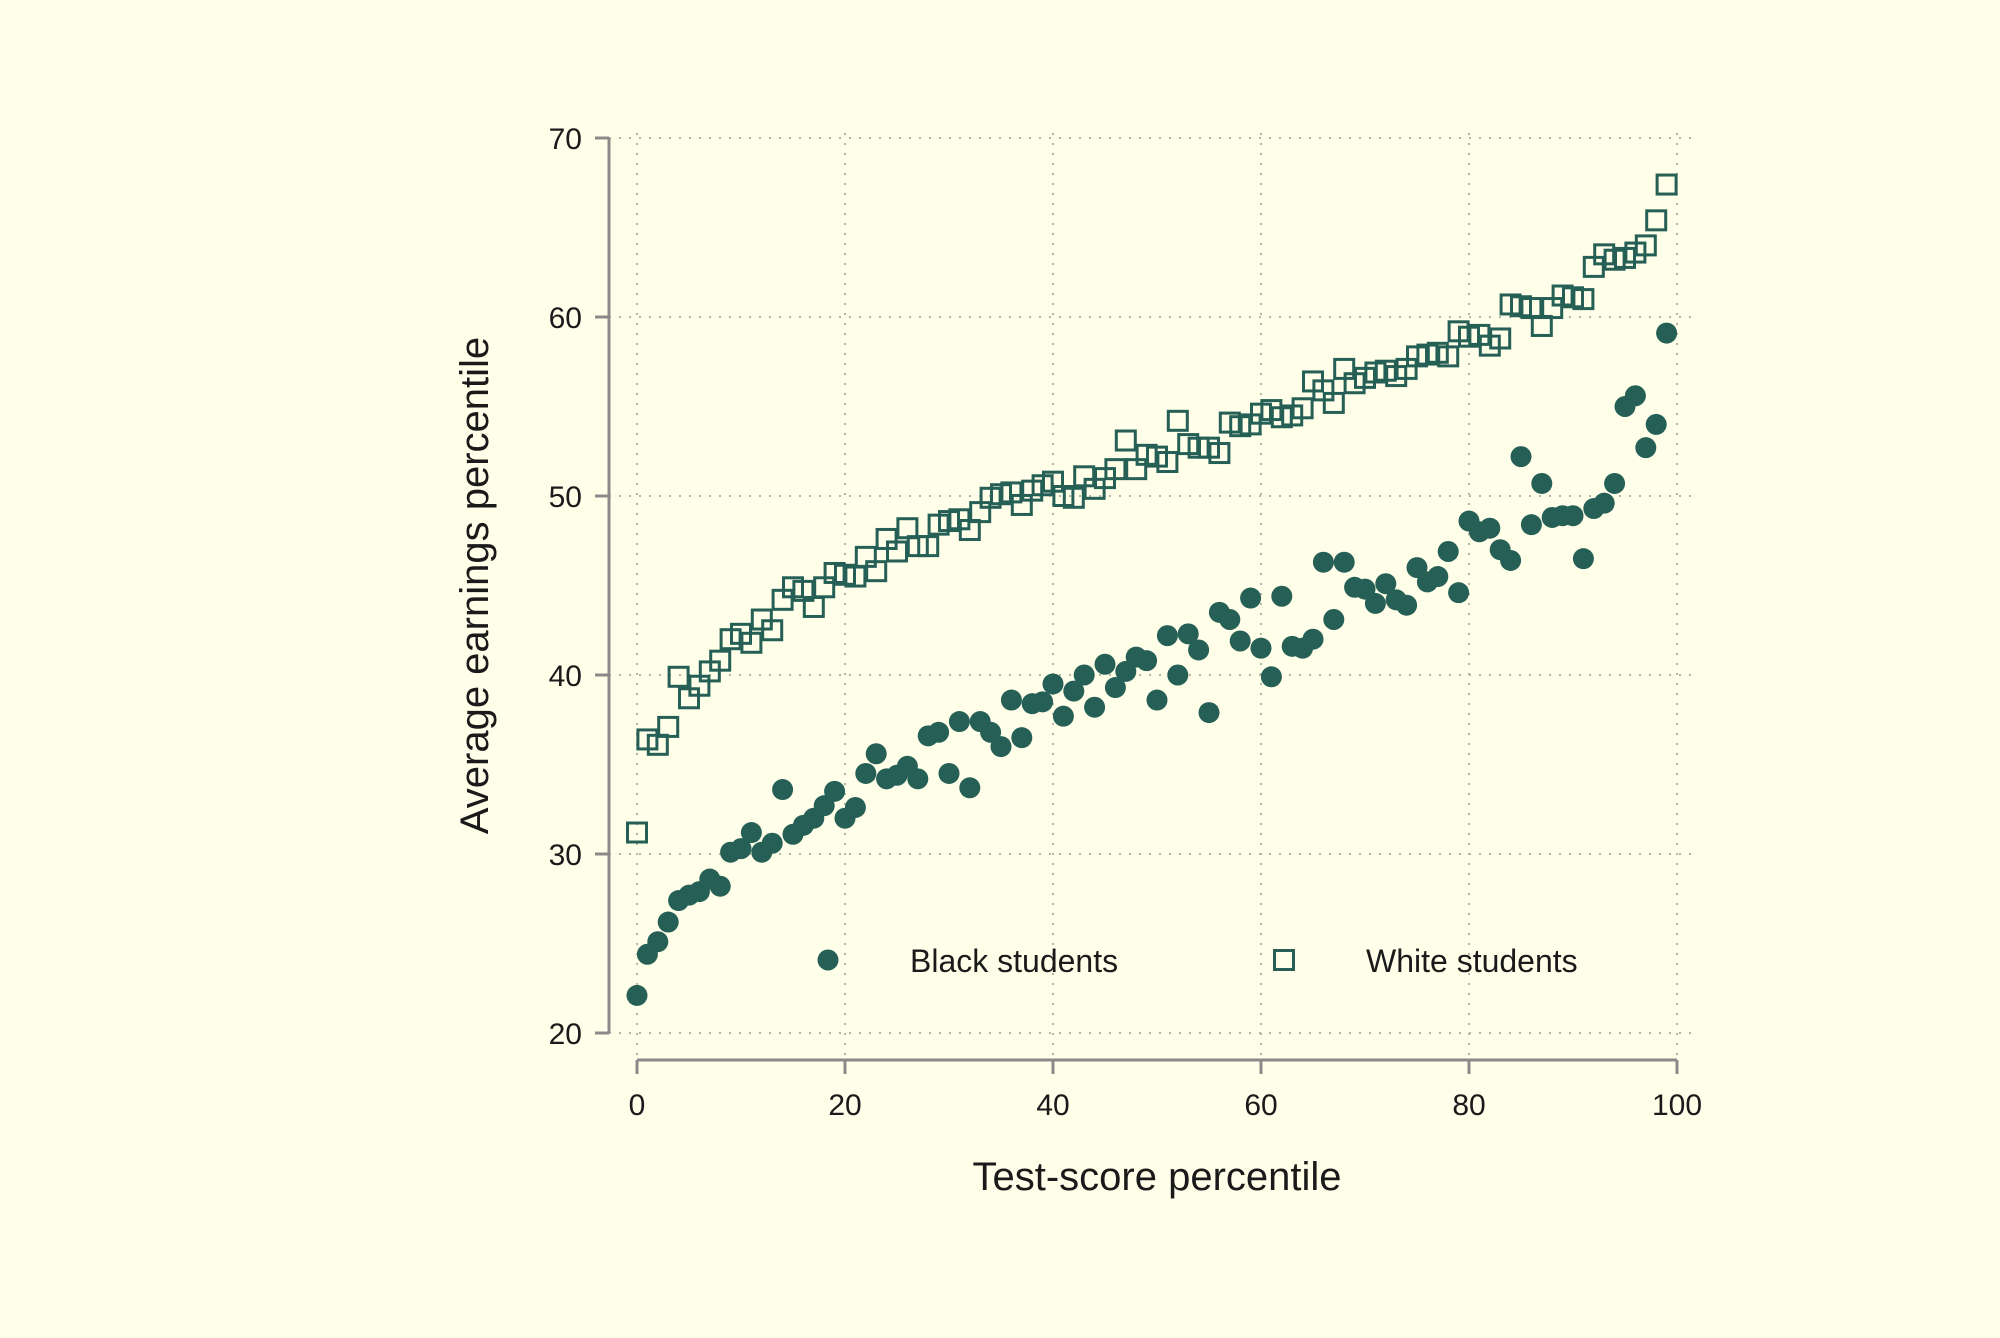 This screenshot has height=1338, width=2000. I want to click on x-tick-label: 80, so click(1468, 1105).